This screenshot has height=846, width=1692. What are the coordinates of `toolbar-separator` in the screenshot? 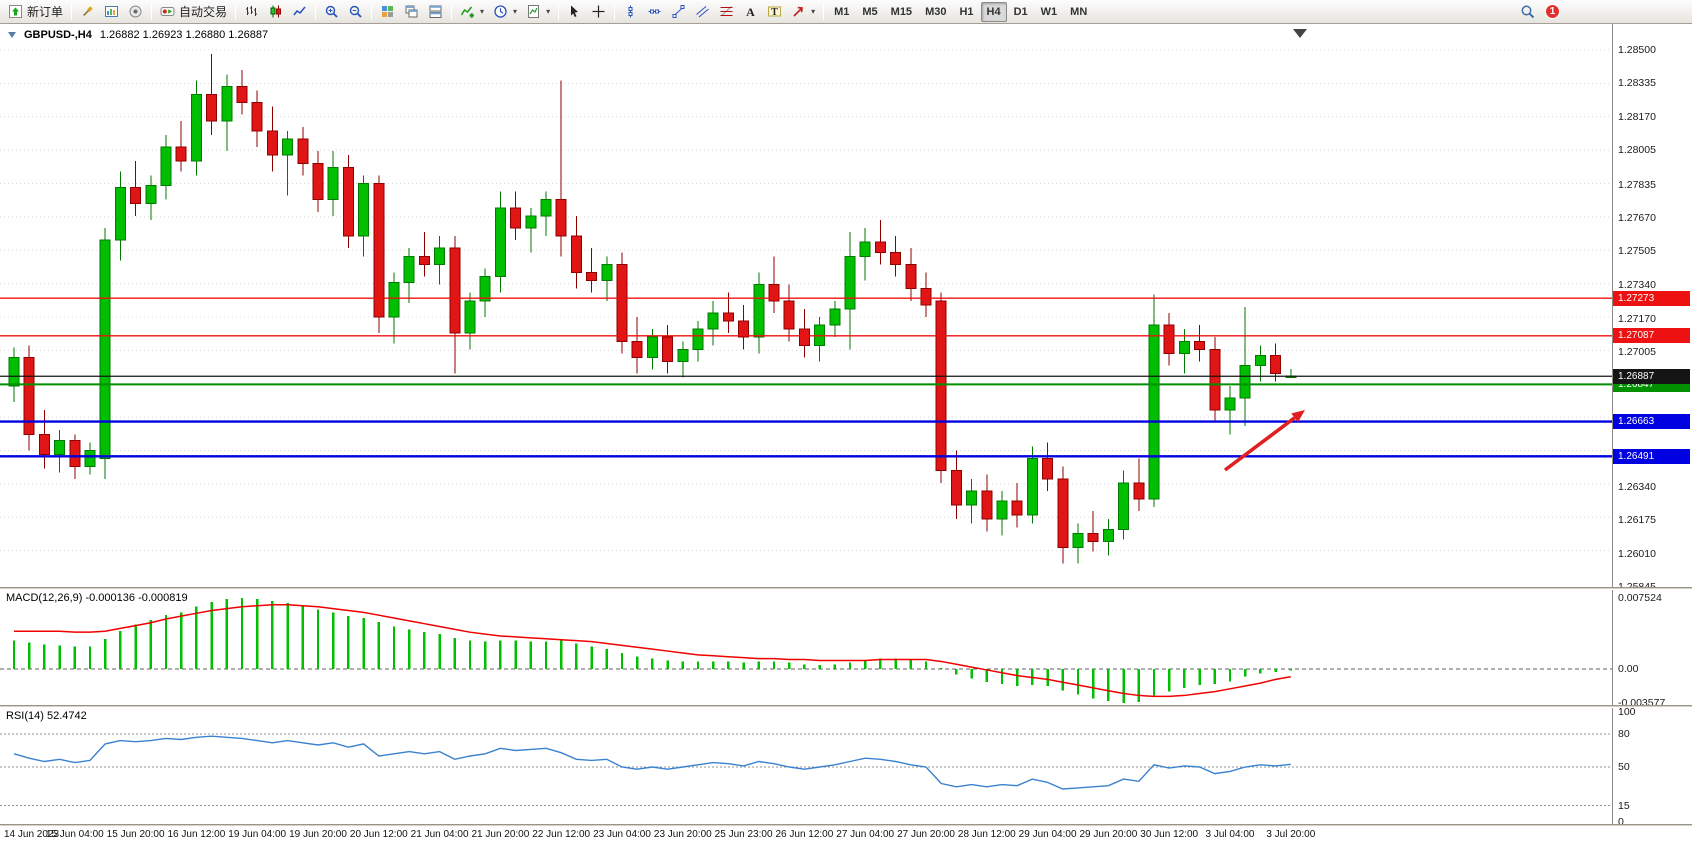 It's located at (152, 11).